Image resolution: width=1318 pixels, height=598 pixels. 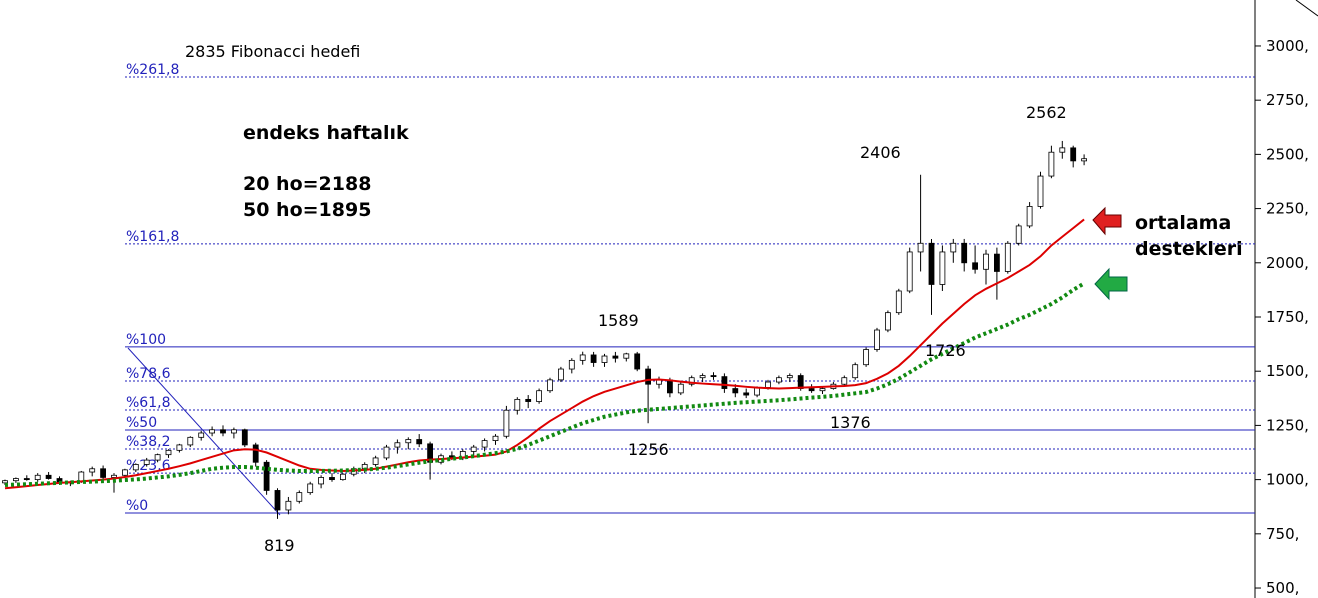 What do you see at coordinates (279, 545) in the screenshot?
I see `annotation: 819` at bounding box center [279, 545].